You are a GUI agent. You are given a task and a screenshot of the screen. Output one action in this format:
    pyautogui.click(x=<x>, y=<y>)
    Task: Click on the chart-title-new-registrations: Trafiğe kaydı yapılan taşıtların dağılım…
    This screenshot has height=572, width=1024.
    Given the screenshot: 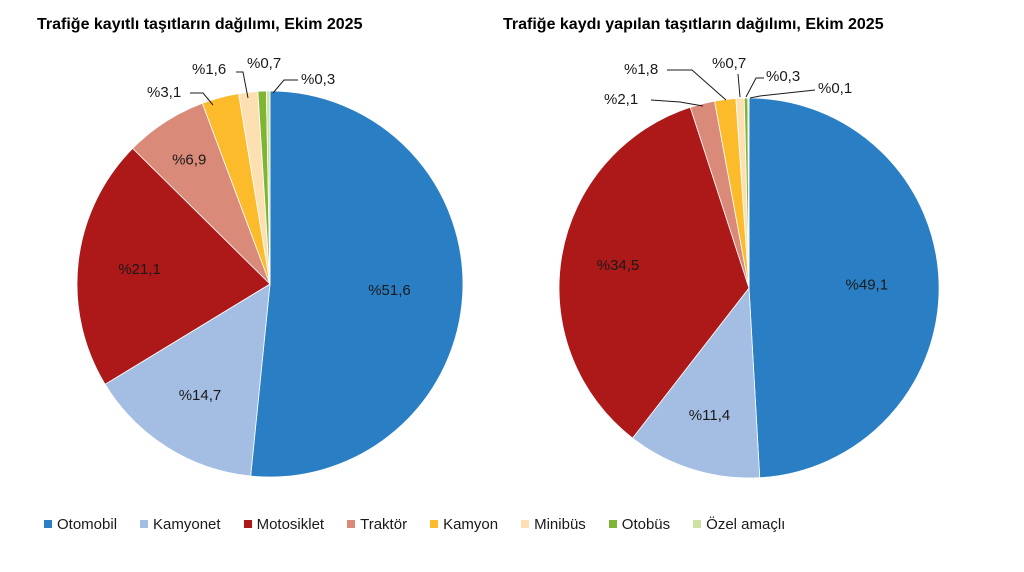 What is the action you would take?
    pyautogui.click(x=693, y=24)
    